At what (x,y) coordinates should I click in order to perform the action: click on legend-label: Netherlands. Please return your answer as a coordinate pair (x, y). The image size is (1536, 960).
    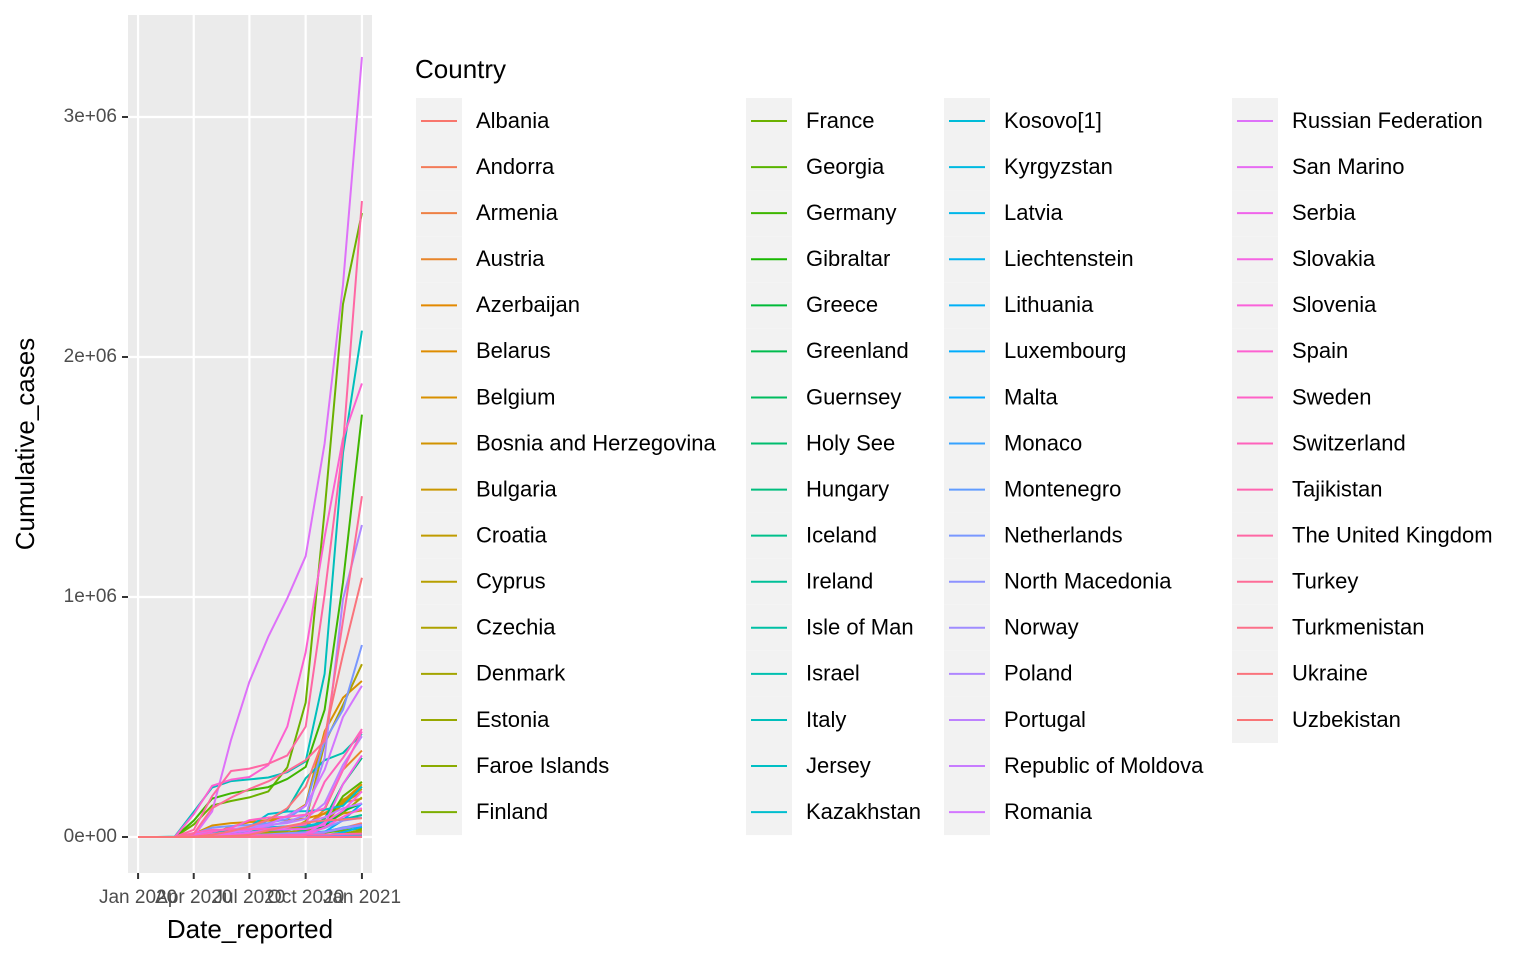
    Looking at the image, I should click on (1063, 534).